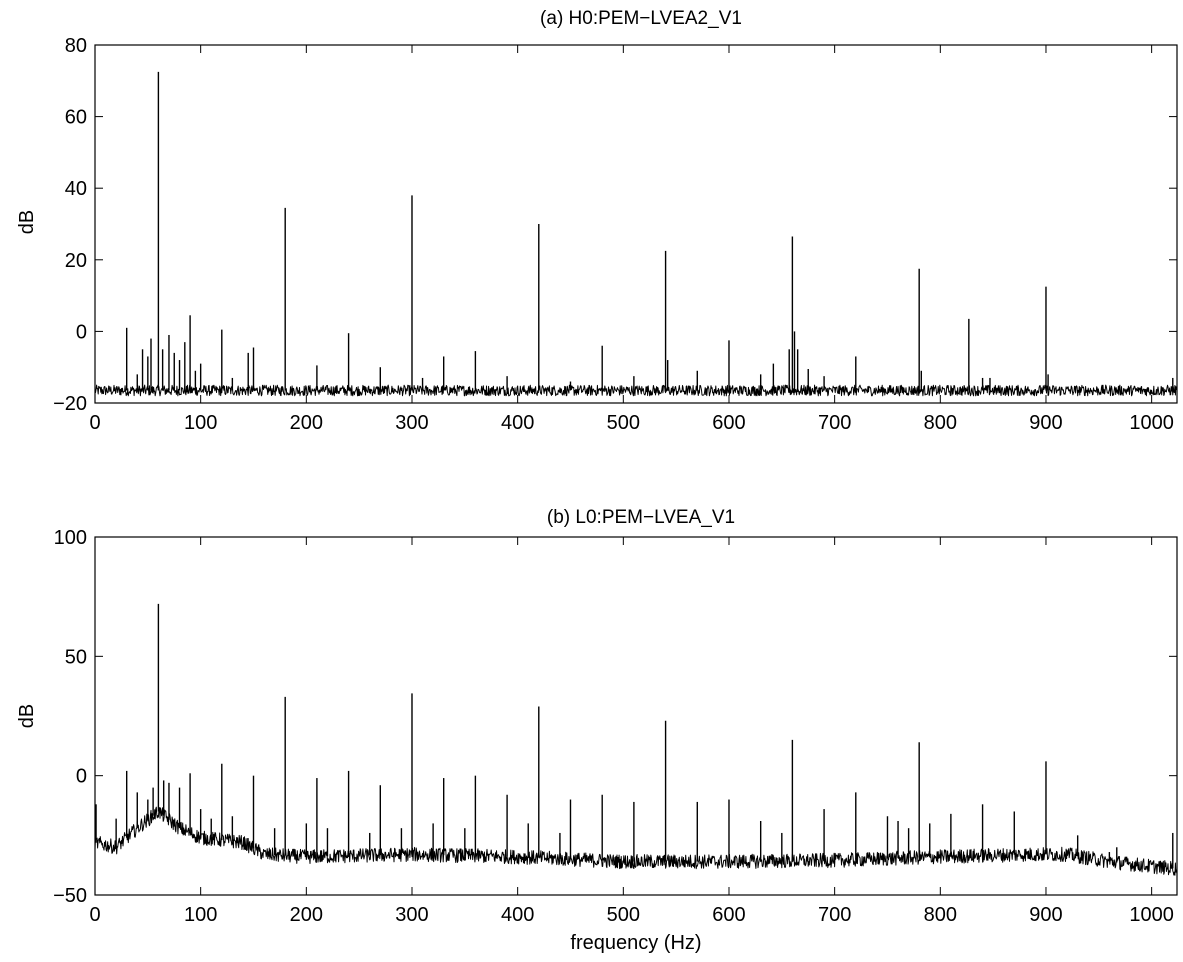 This screenshot has width=1183, height=962. Describe the element at coordinates (641, 517) in the screenshot. I see `panel-b-title: (b) L0:PEM−LVEA_V1` at that location.